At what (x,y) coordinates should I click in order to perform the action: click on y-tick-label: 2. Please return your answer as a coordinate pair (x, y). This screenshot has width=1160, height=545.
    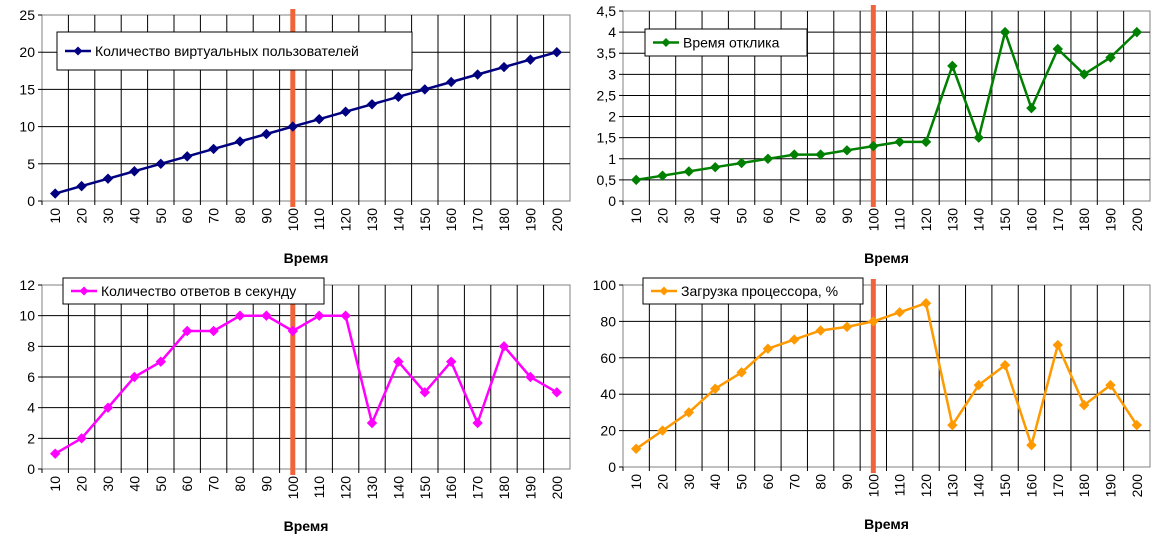
    Looking at the image, I should click on (31, 438).